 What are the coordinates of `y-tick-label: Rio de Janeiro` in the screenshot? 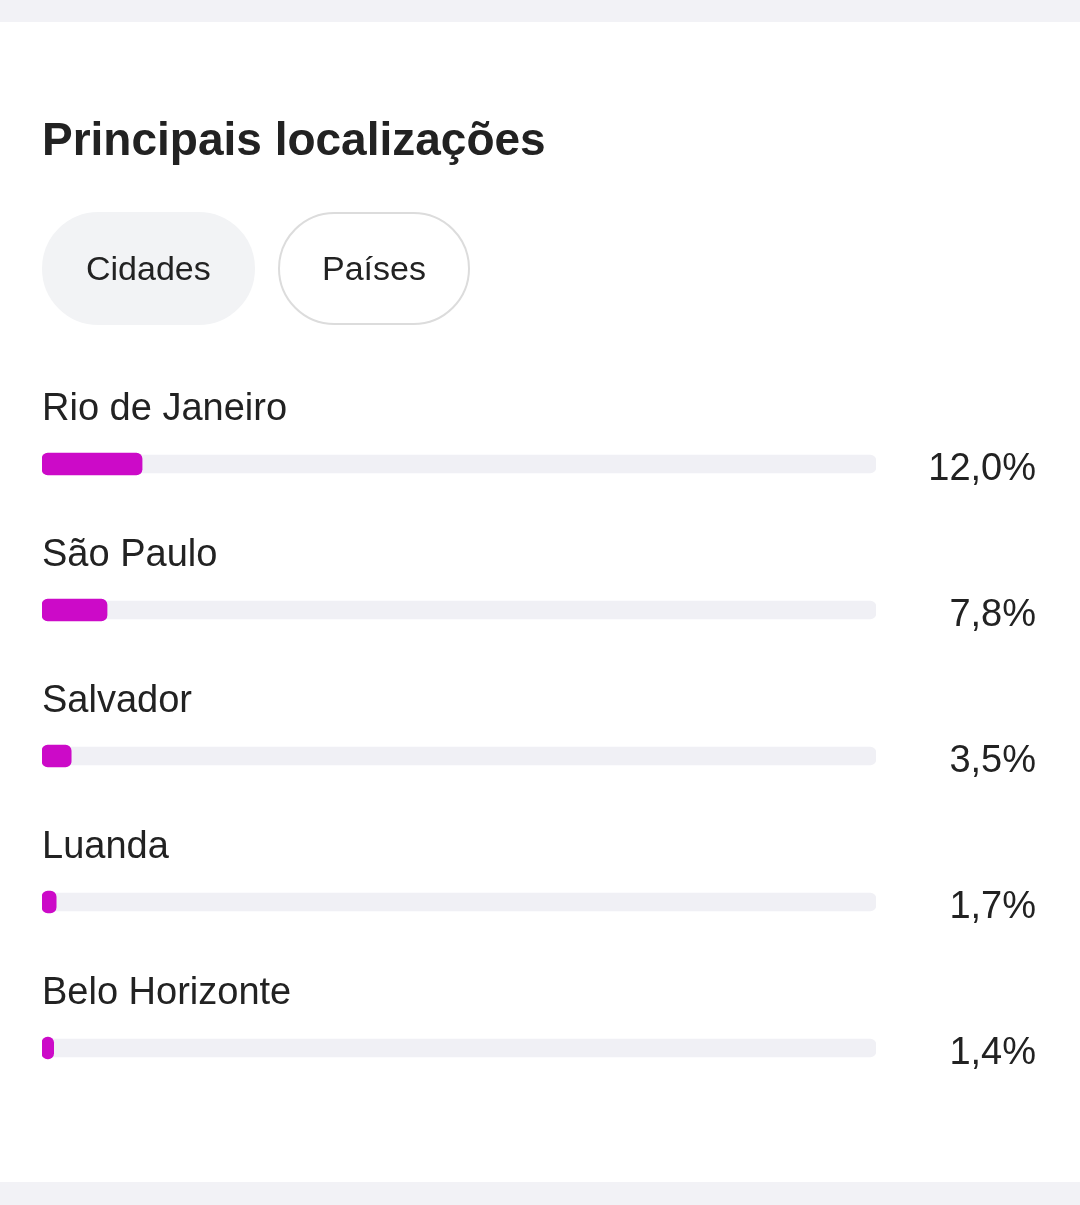 It's located at (165, 407).